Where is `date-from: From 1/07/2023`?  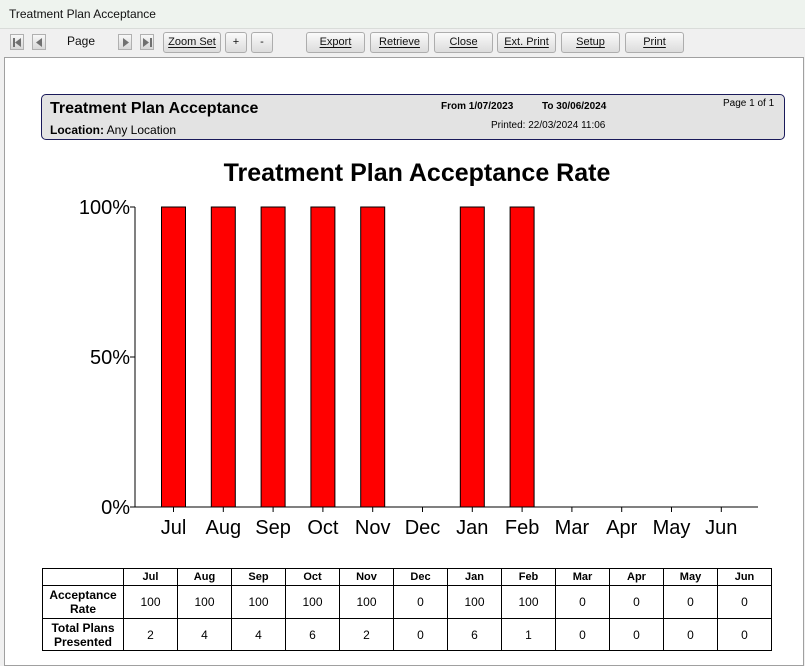 date-from: From 1/07/2023 is located at coordinates (477, 106).